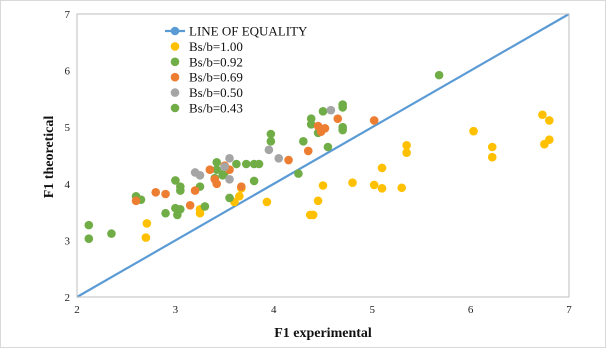  I want to click on y-tick-label: 3, so click(68, 241).